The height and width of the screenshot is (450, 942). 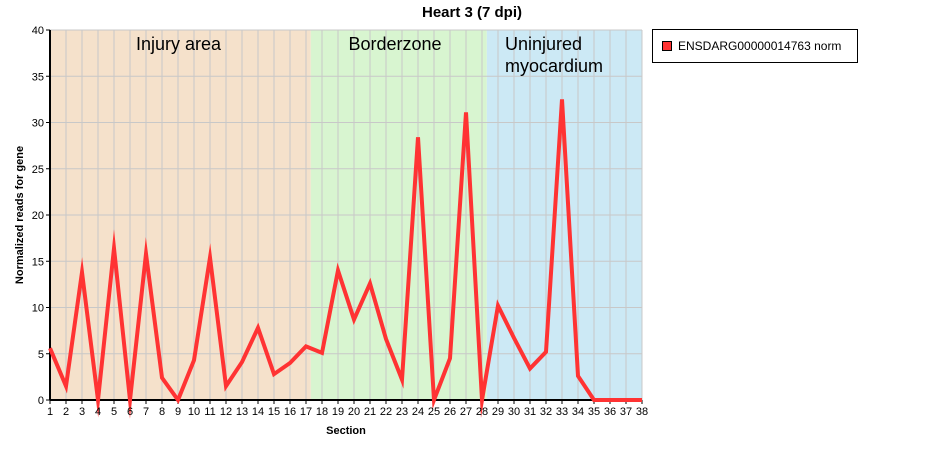 I want to click on x-tick-label: 17, so click(x=306, y=412).